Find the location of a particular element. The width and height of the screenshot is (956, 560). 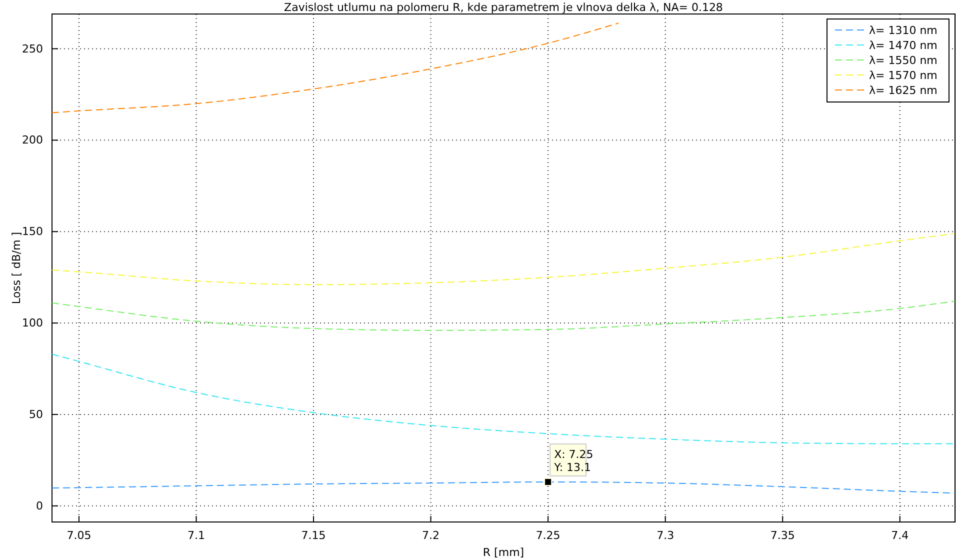

y-tick-label: 250 is located at coordinates (32, 49).